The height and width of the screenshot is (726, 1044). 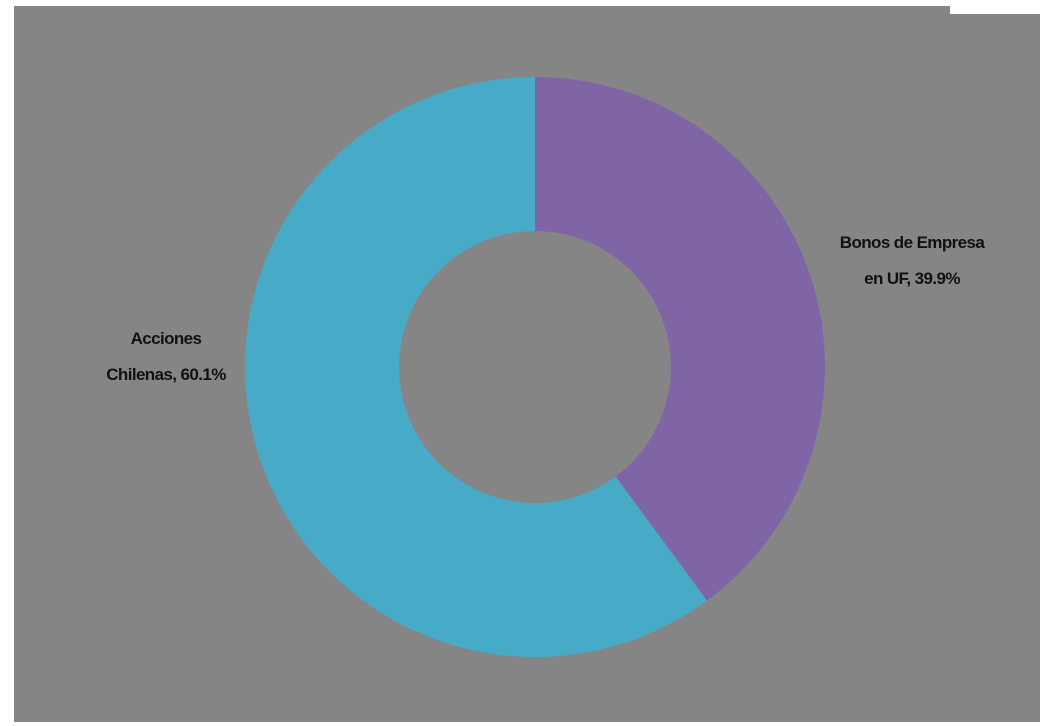 I want to click on slice-label-bonos-line2: en UF, 39.9%, so click(x=912, y=278).